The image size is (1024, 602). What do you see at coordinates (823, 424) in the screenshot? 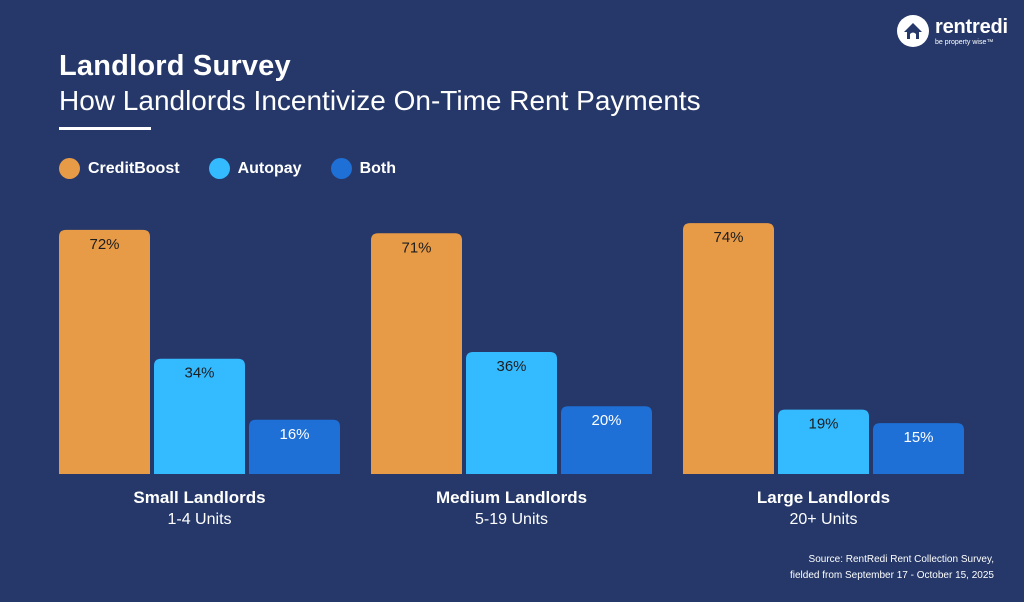
I see `data-label-autopay-2: 19%` at bounding box center [823, 424].